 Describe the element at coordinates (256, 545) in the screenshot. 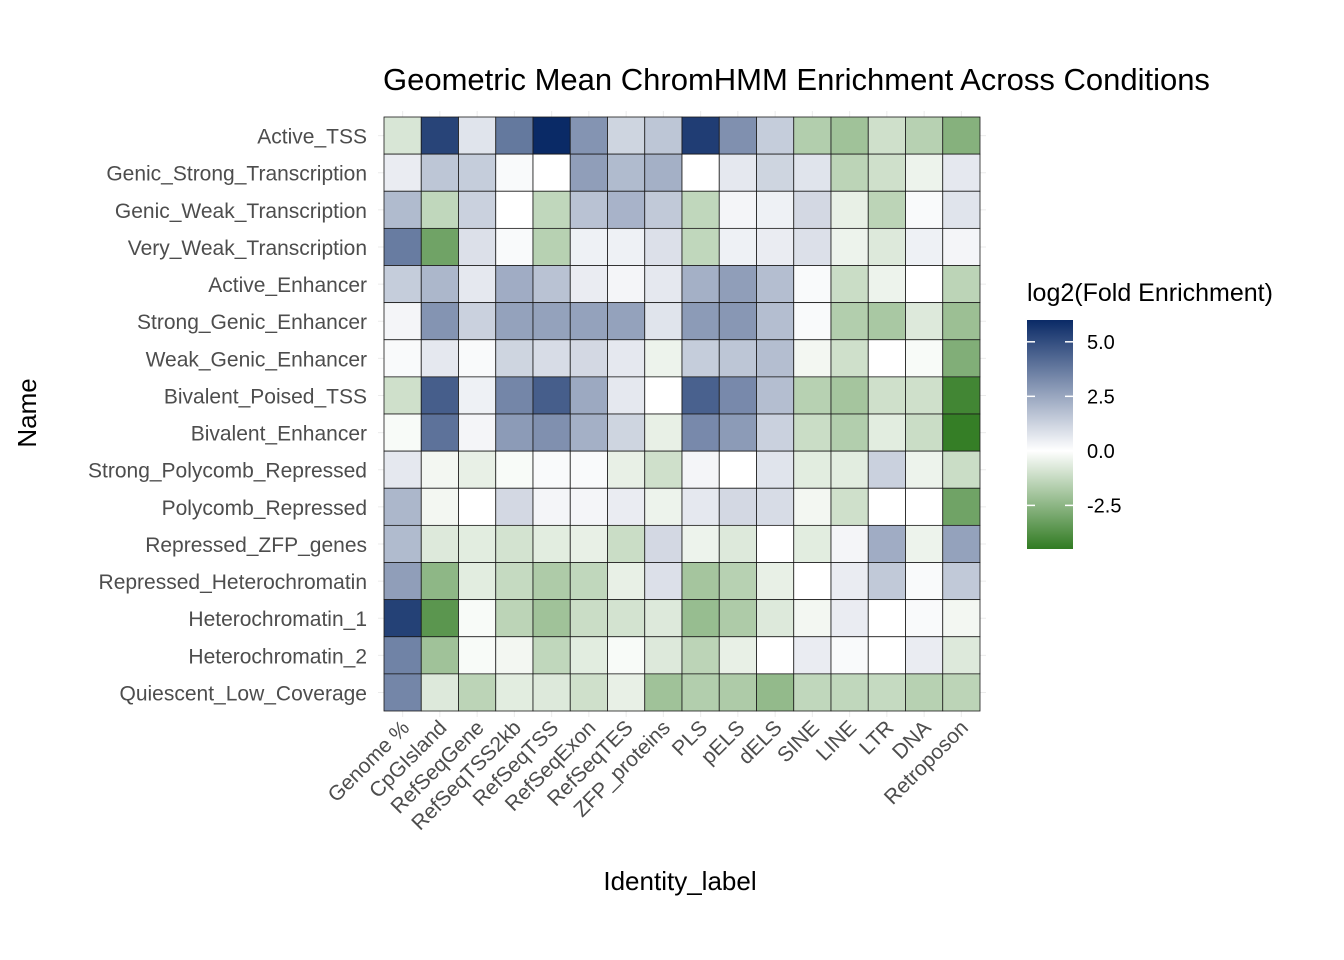

I see `y-tick-label: Repressed_ZFP_genes` at that location.